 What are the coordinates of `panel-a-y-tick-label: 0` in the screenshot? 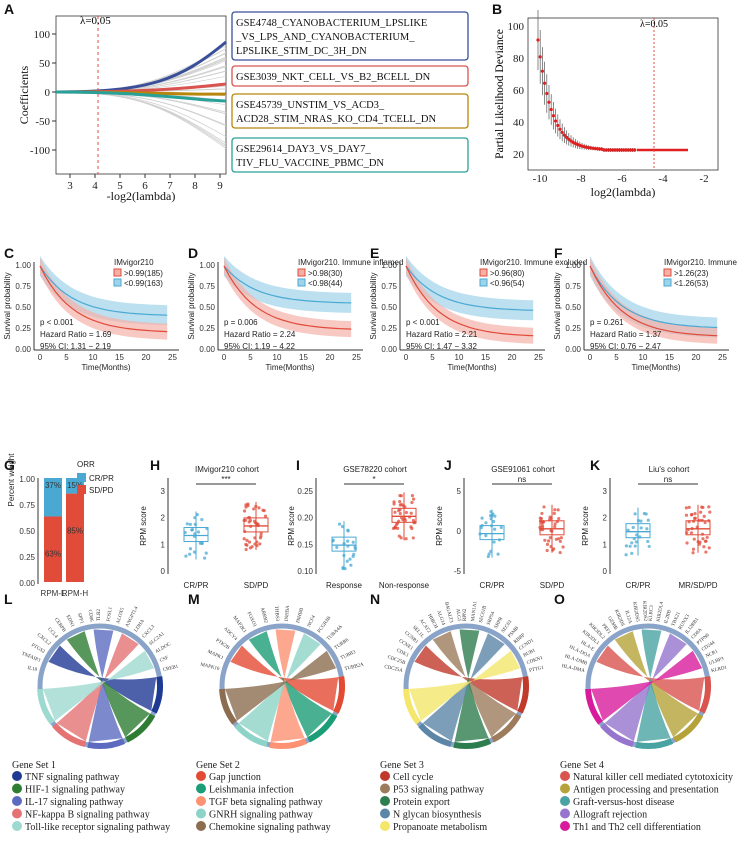 It's located at (48, 93).